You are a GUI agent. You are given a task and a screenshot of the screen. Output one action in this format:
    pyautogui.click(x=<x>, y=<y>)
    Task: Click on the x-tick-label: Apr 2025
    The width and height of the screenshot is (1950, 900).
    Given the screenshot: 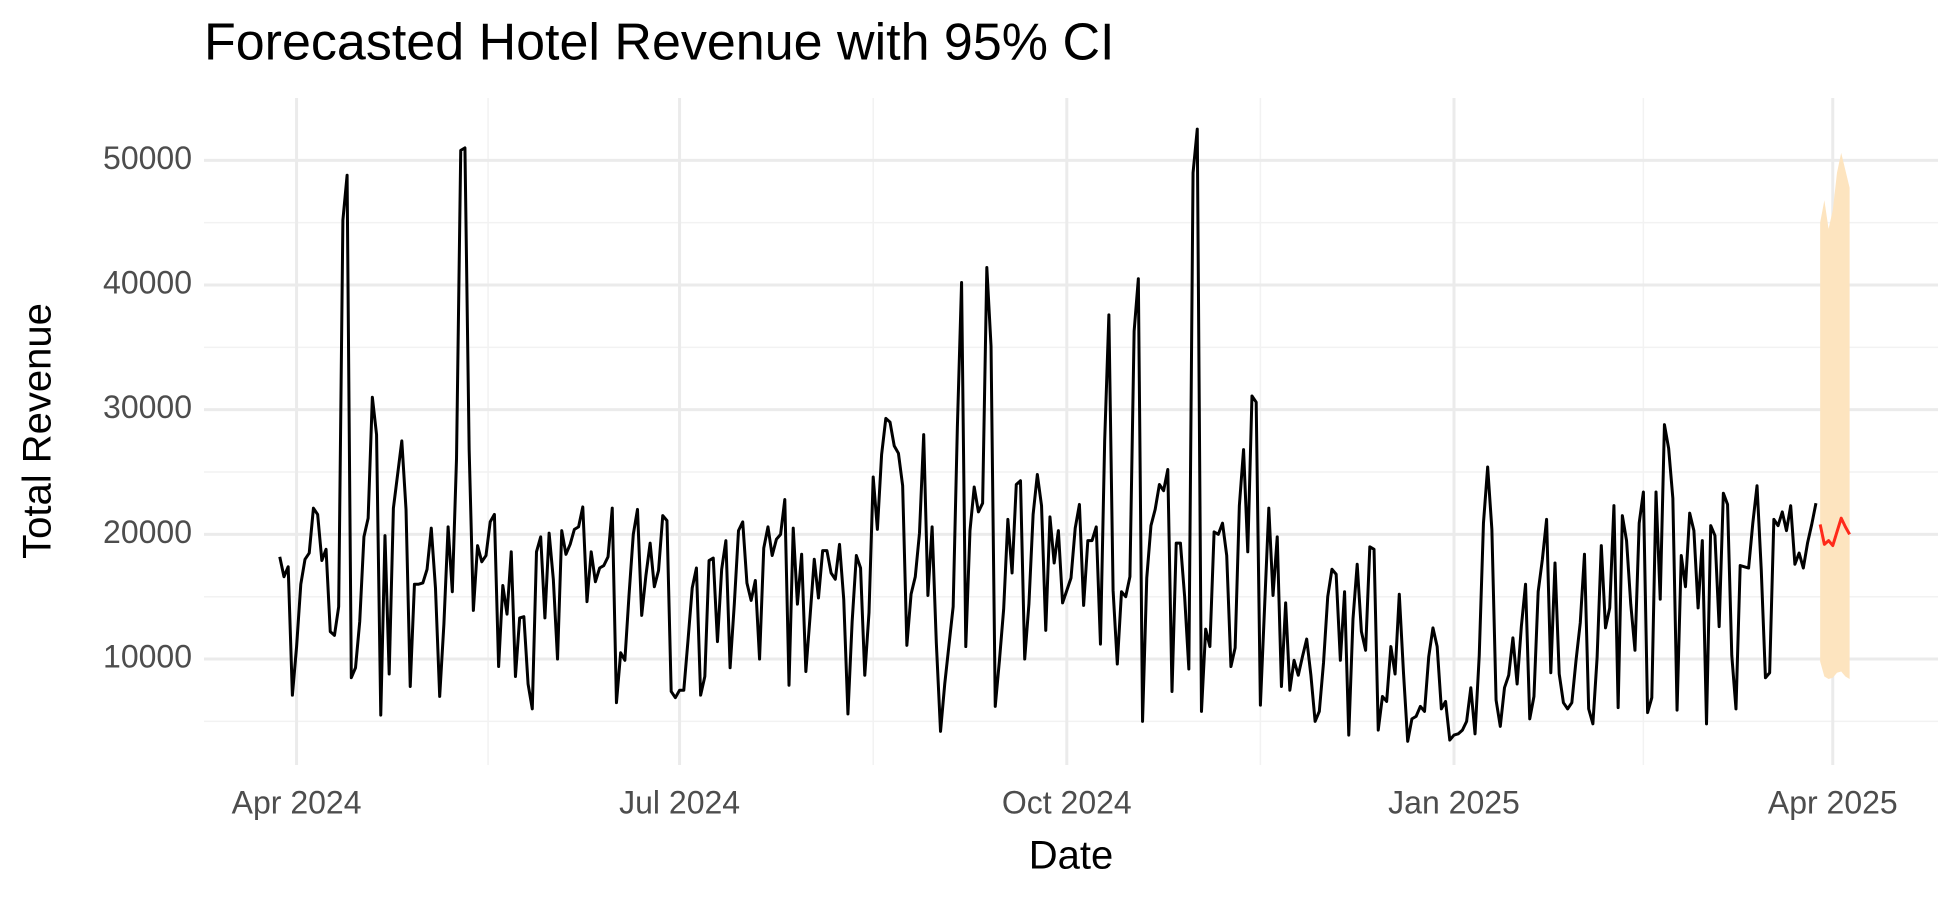 What is the action you would take?
    pyautogui.click(x=1833, y=802)
    